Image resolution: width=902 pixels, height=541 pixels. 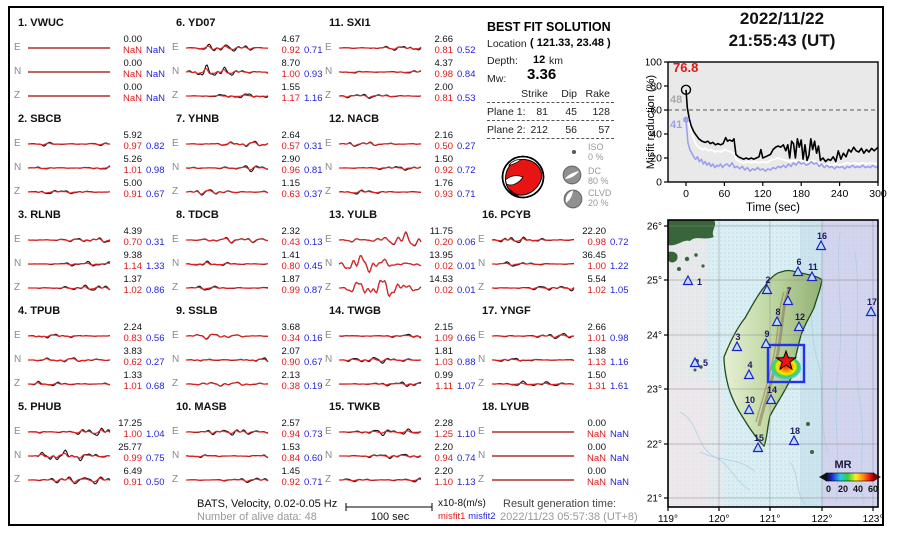 I want to click on depth-label: Depth:, so click(x=502, y=61).